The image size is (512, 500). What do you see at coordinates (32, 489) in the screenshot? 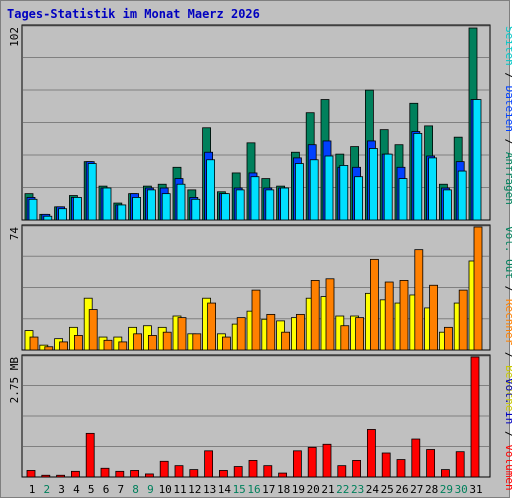
I see `x-tick-label-1: 1` at bounding box center [32, 489].